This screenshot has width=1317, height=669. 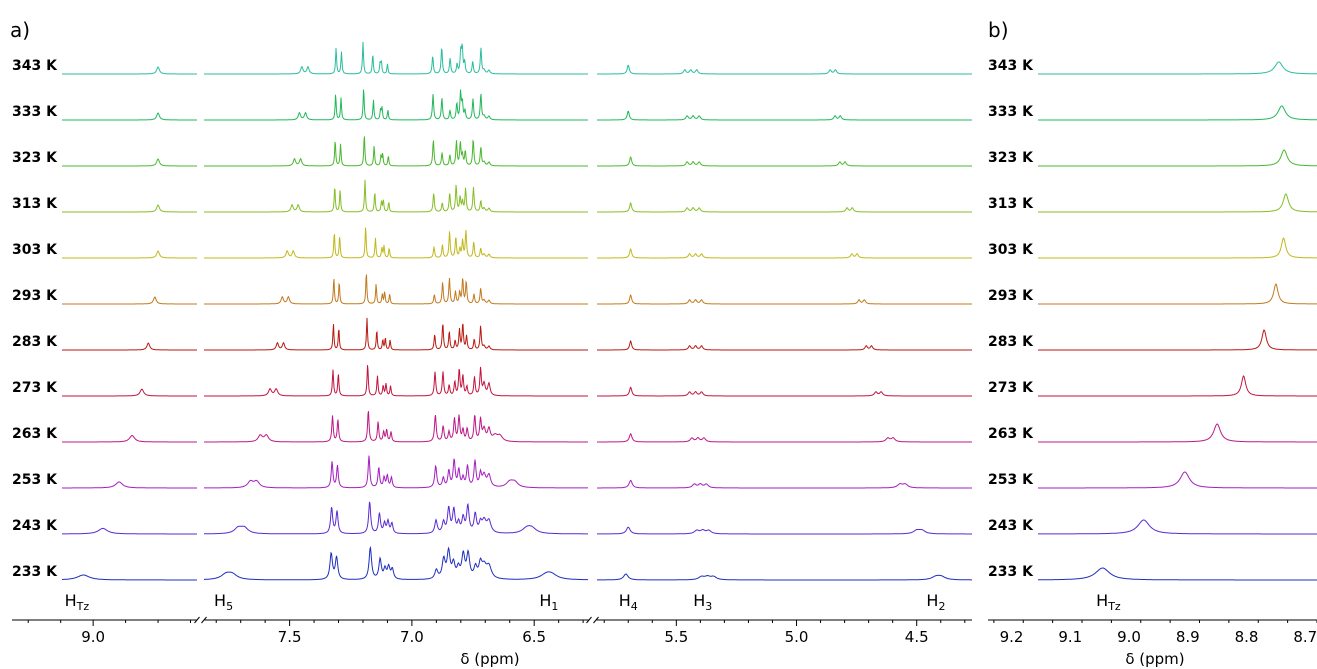 I want to click on tick-label: 8.9, so click(x=1188, y=637).